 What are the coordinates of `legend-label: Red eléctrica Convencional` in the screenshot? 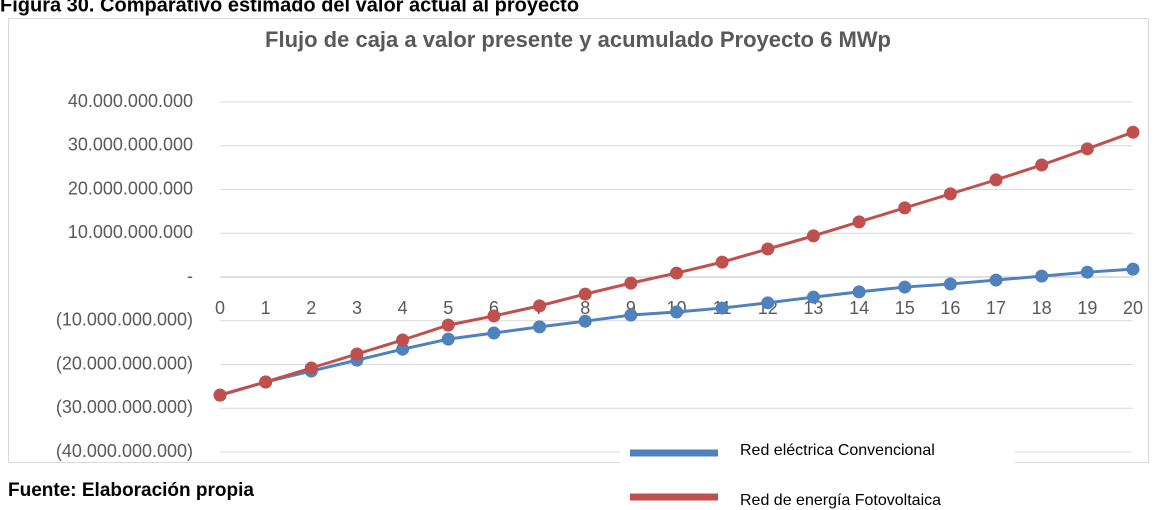 It's located at (837, 450).